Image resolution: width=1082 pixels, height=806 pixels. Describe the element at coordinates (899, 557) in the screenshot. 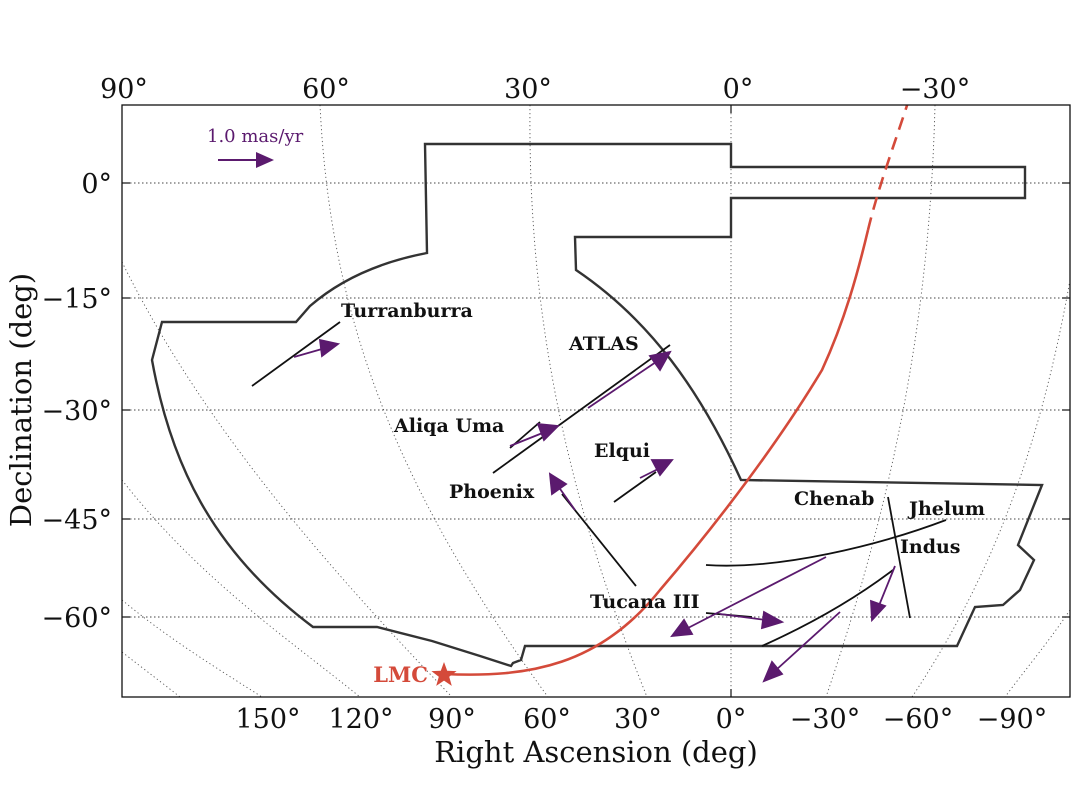

I see `track-chenab` at that location.